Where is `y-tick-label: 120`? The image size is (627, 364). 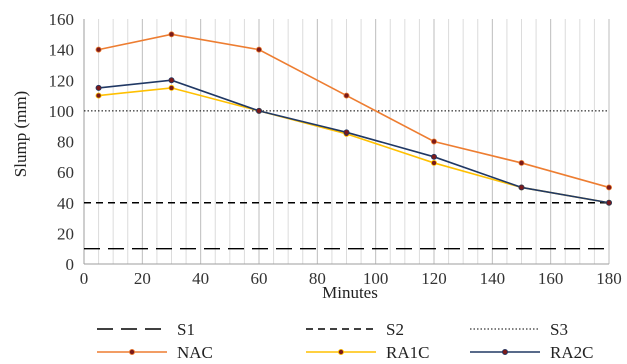
y-tick-label: 120 is located at coordinates (62, 80).